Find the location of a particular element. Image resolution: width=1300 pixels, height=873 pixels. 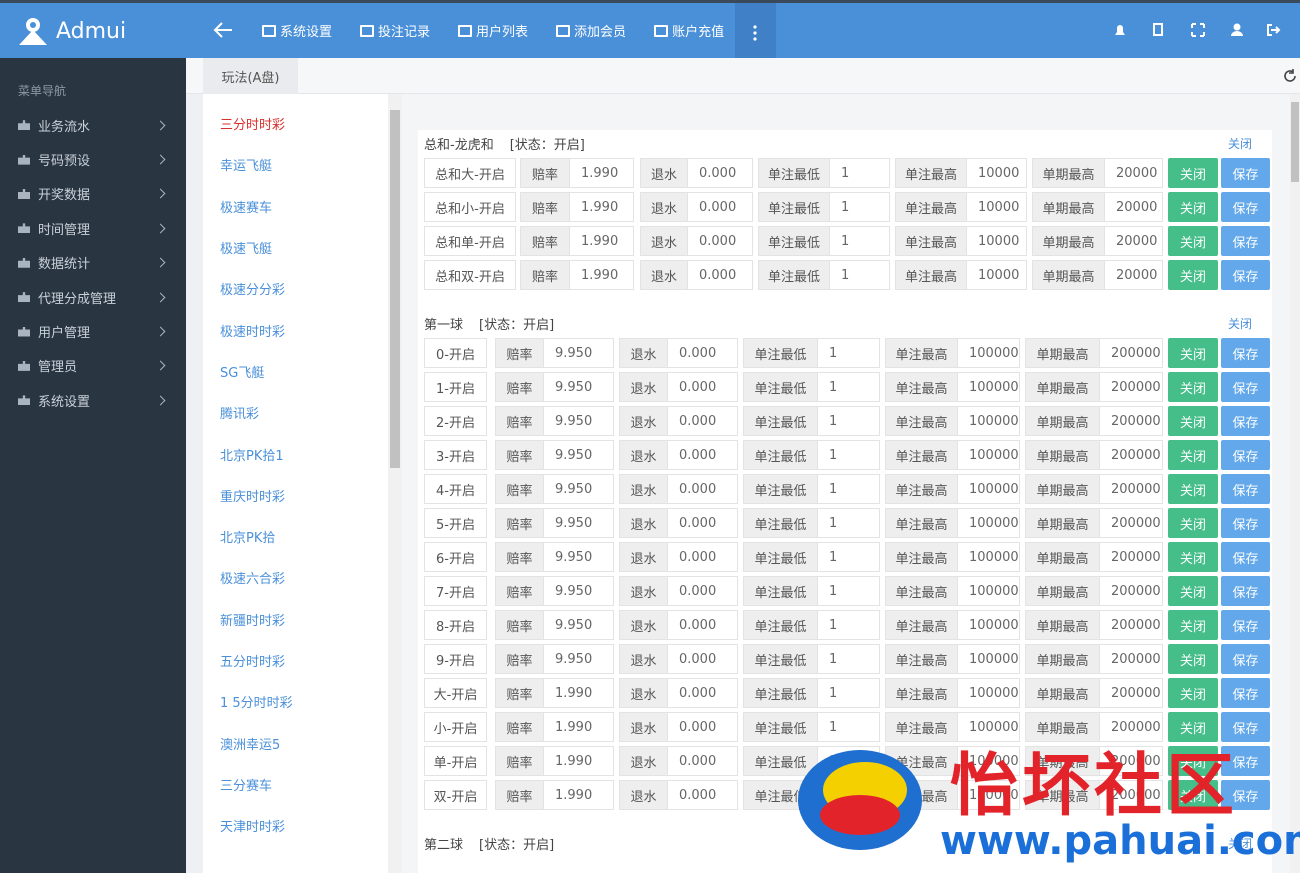

game-link: 新疆时时彩 is located at coordinates (253, 621).